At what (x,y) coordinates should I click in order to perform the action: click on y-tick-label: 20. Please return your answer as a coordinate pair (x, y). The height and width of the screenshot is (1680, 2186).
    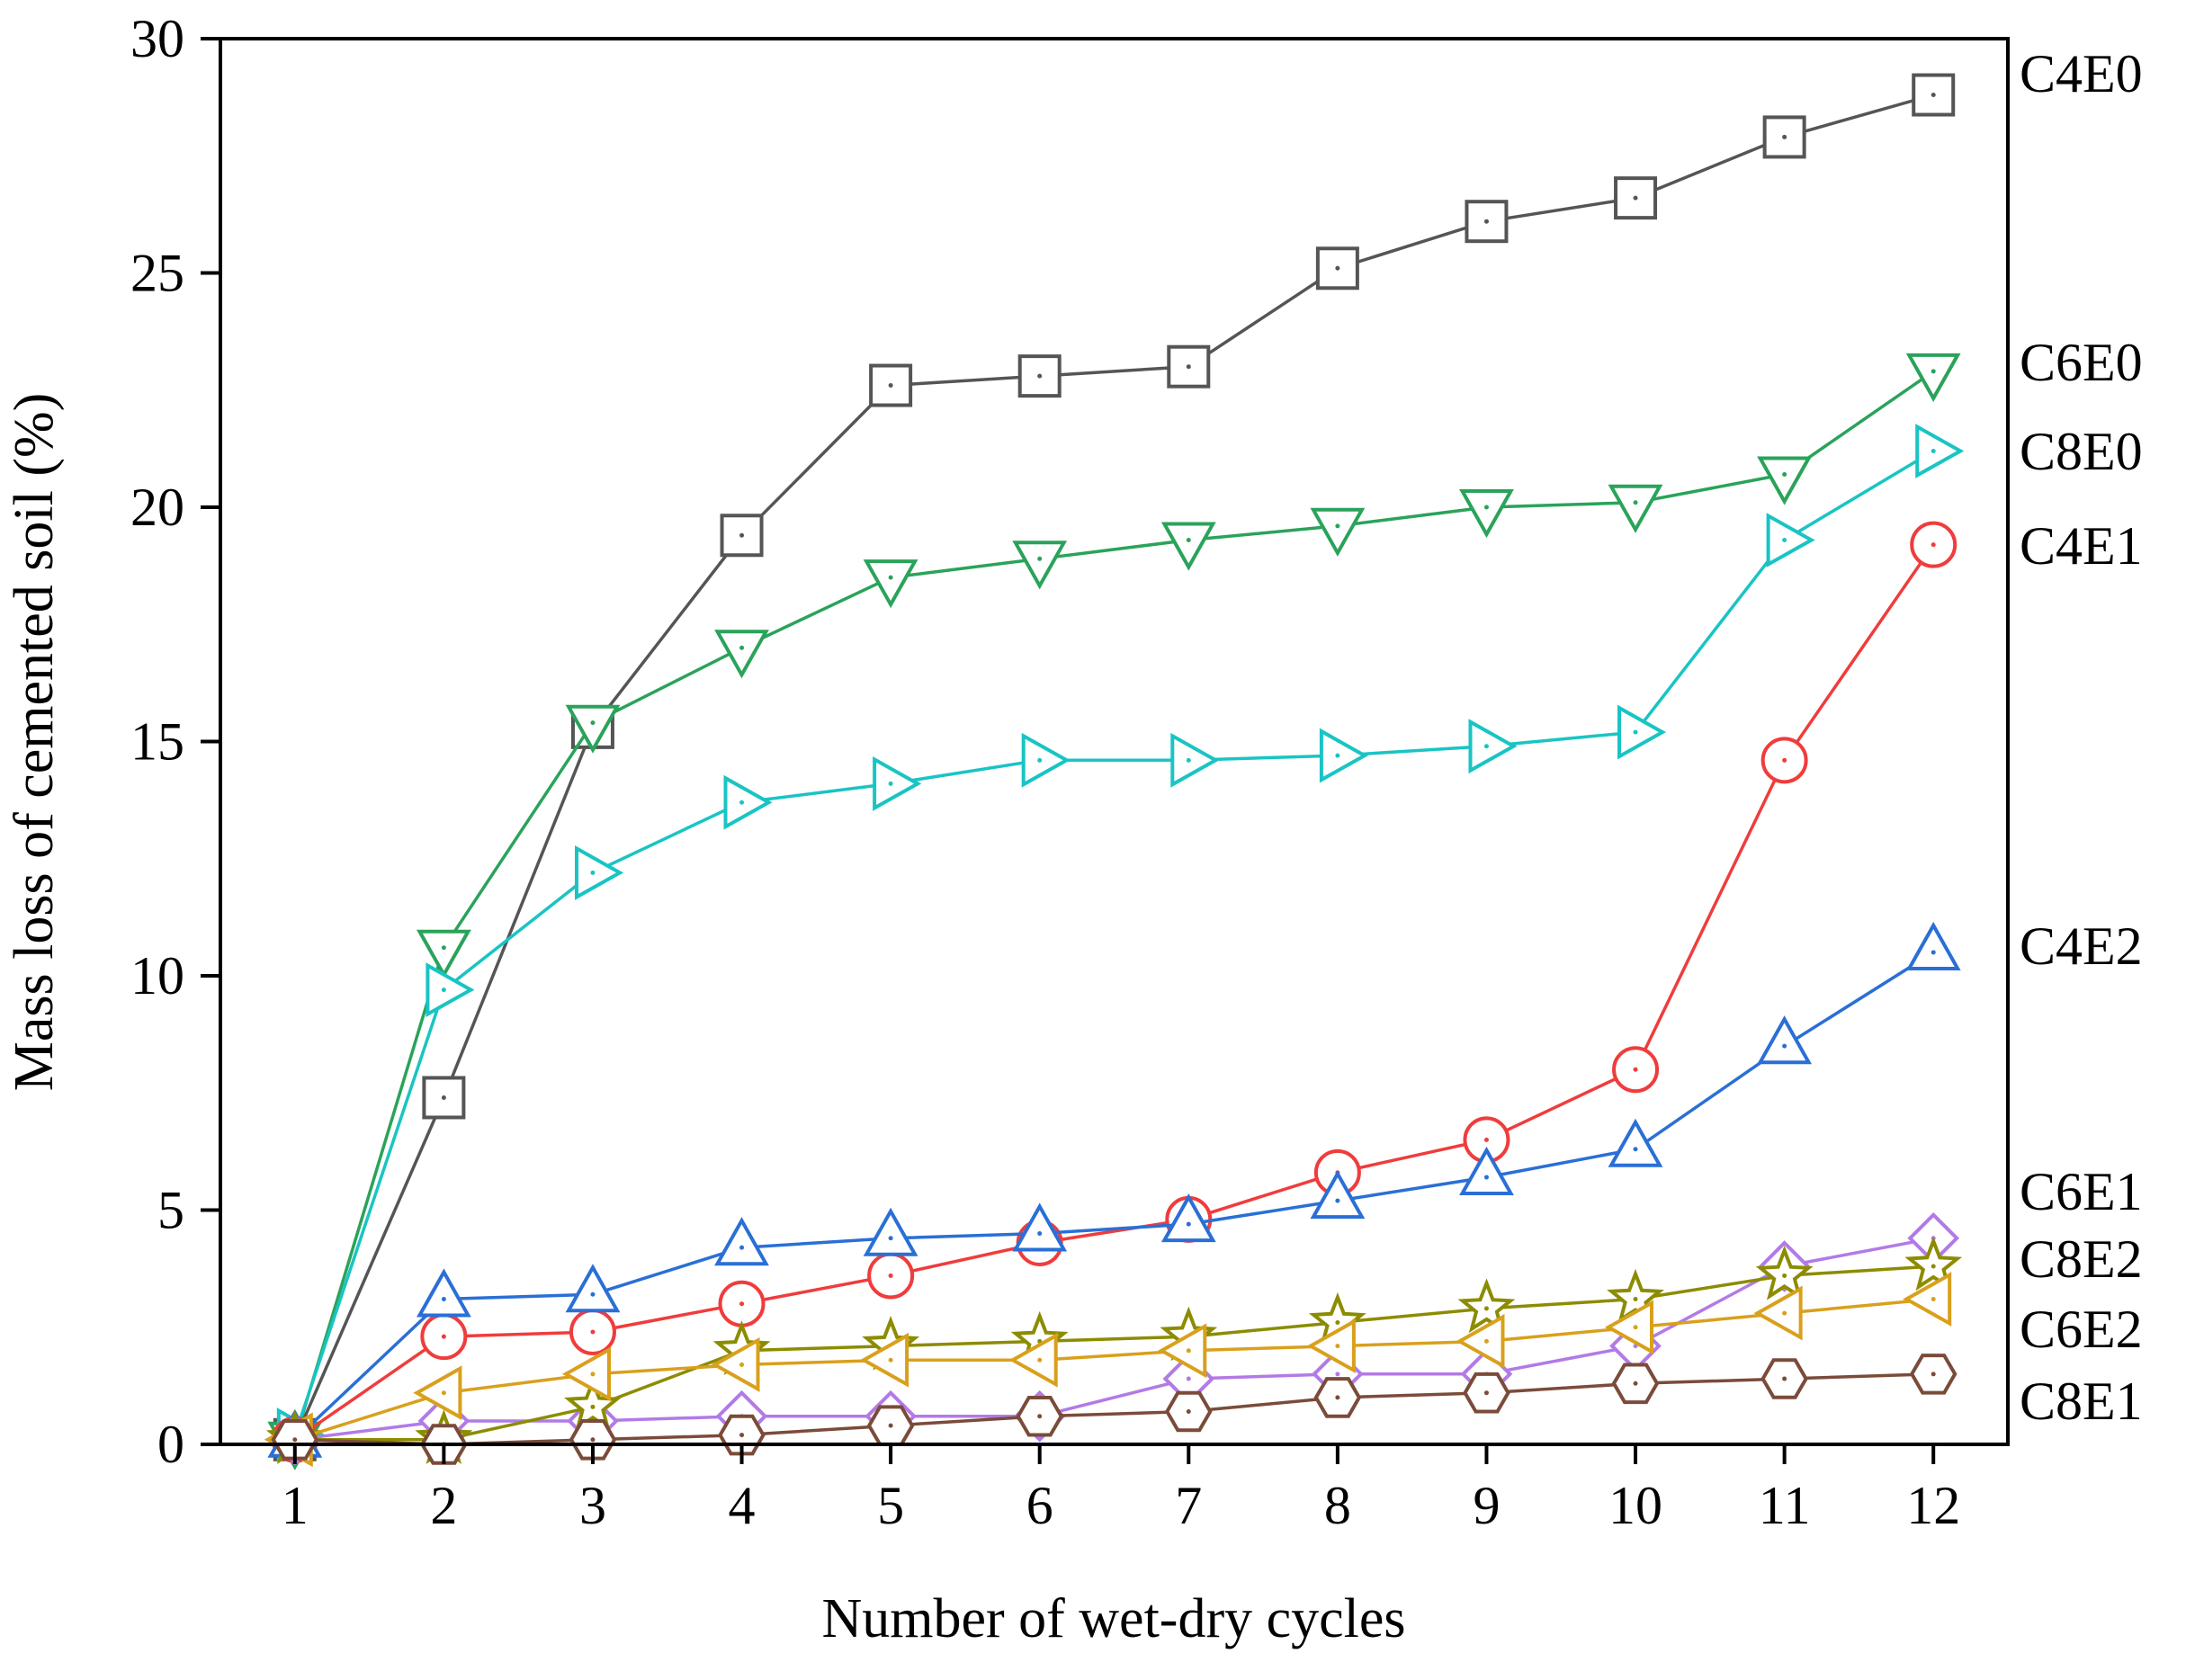
    Looking at the image, I should click on (157, 508).